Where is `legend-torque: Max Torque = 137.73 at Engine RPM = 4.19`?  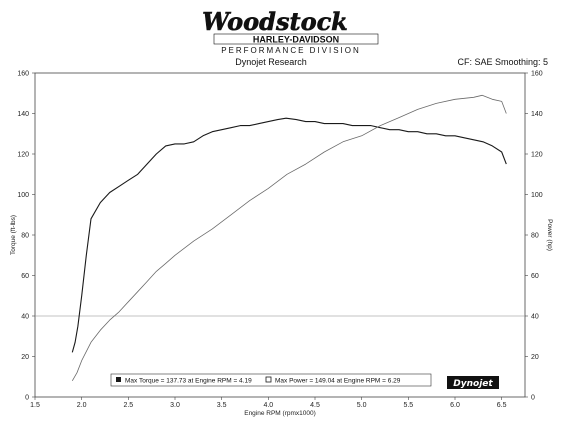
legend-torque: Max Torque = 137.73 at Engine RPM = 4.19 is located at coordinates (188, 381).